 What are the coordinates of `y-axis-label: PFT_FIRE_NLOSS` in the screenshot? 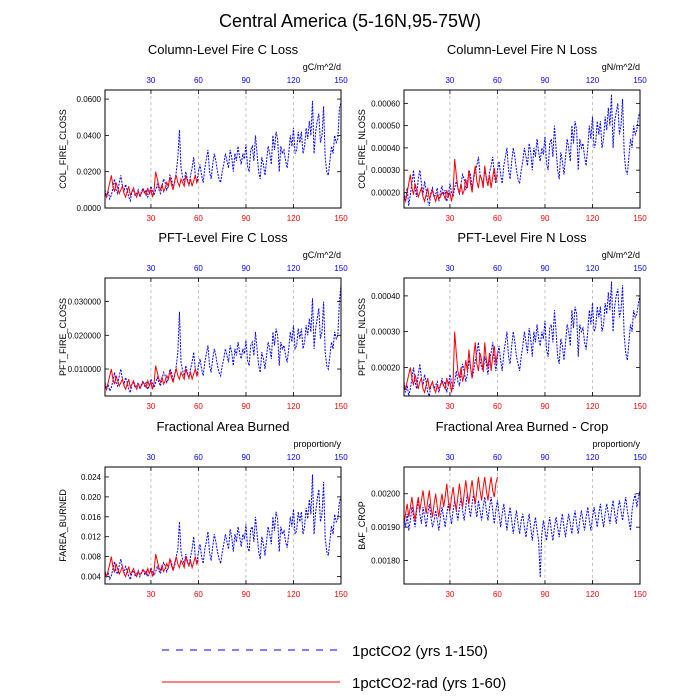 It's located at (362, 337).